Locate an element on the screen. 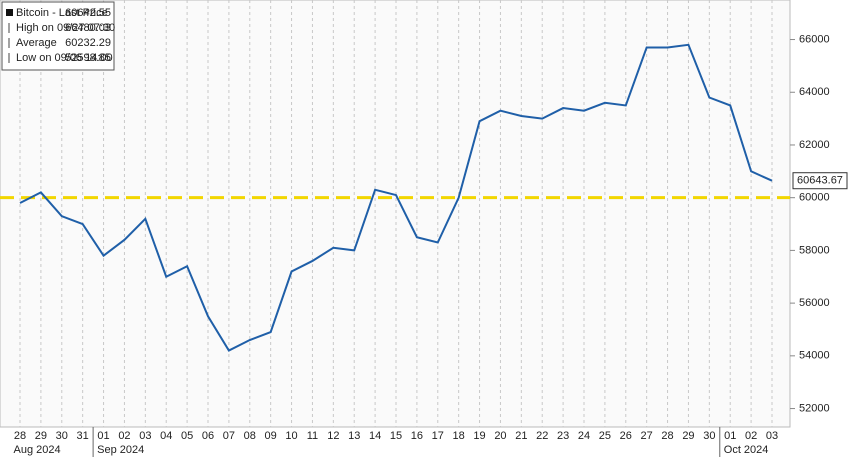 This screenshot has height=457, width=848. last-price-box is located at coordinates (820, 181).